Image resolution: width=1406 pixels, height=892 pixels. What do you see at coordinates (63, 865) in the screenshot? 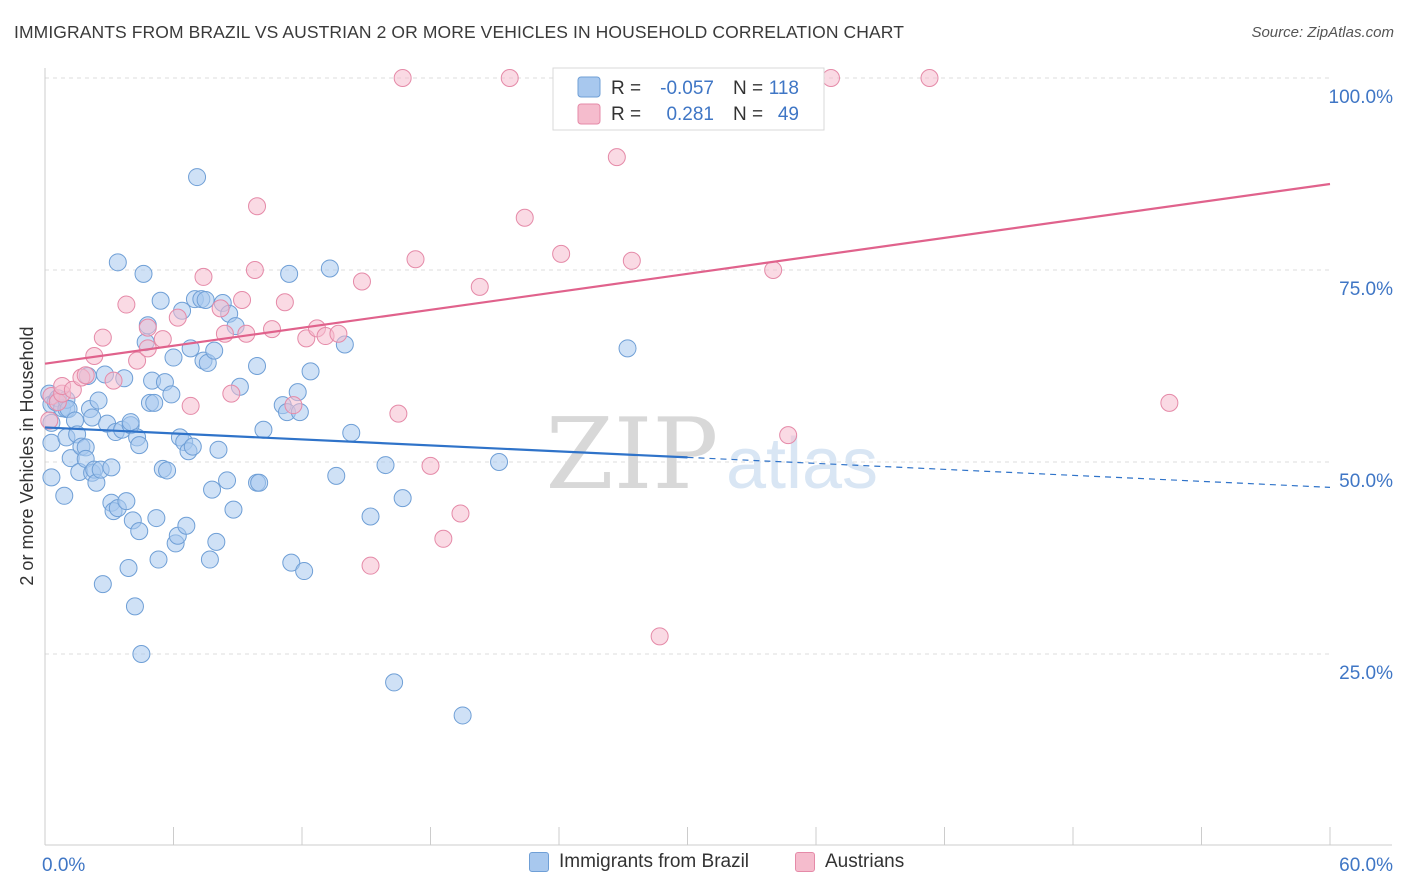
I see `x-tick-label: 0.0%` at bounding box center [63, 865].